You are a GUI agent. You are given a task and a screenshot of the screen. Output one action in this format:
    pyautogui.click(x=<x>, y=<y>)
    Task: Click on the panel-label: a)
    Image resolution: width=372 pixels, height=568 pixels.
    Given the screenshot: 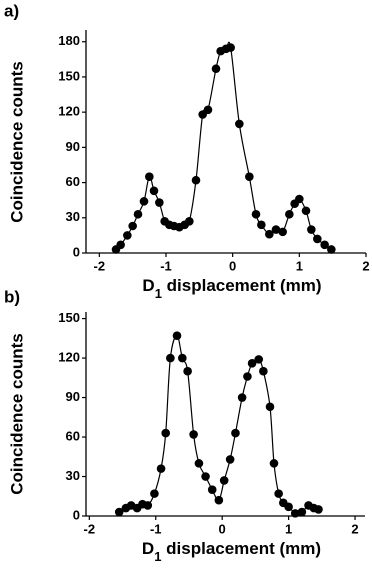 What is the action you would take?
    pyautogui.click(x=11, y=10)
    